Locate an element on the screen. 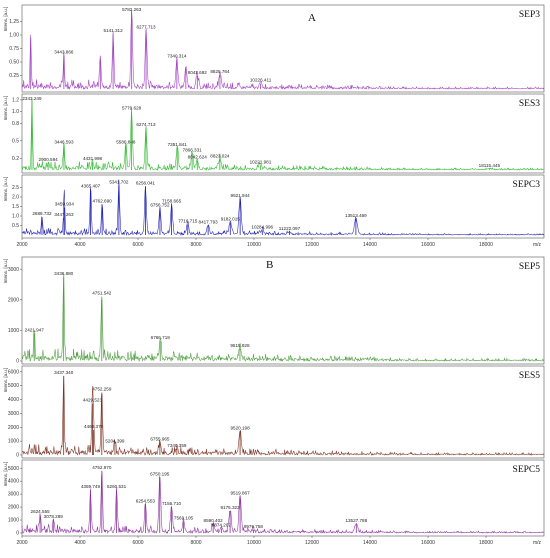  peak-label: 2900.594 is located at coordinates (49, 159).